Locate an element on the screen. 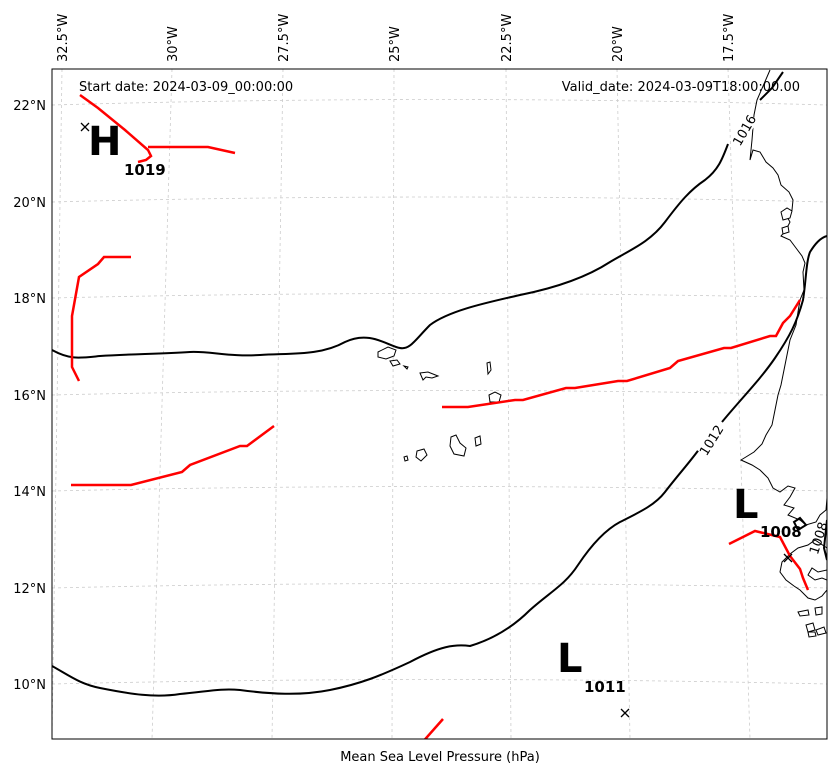  parallel-14n is located at coordinates (439, 489).